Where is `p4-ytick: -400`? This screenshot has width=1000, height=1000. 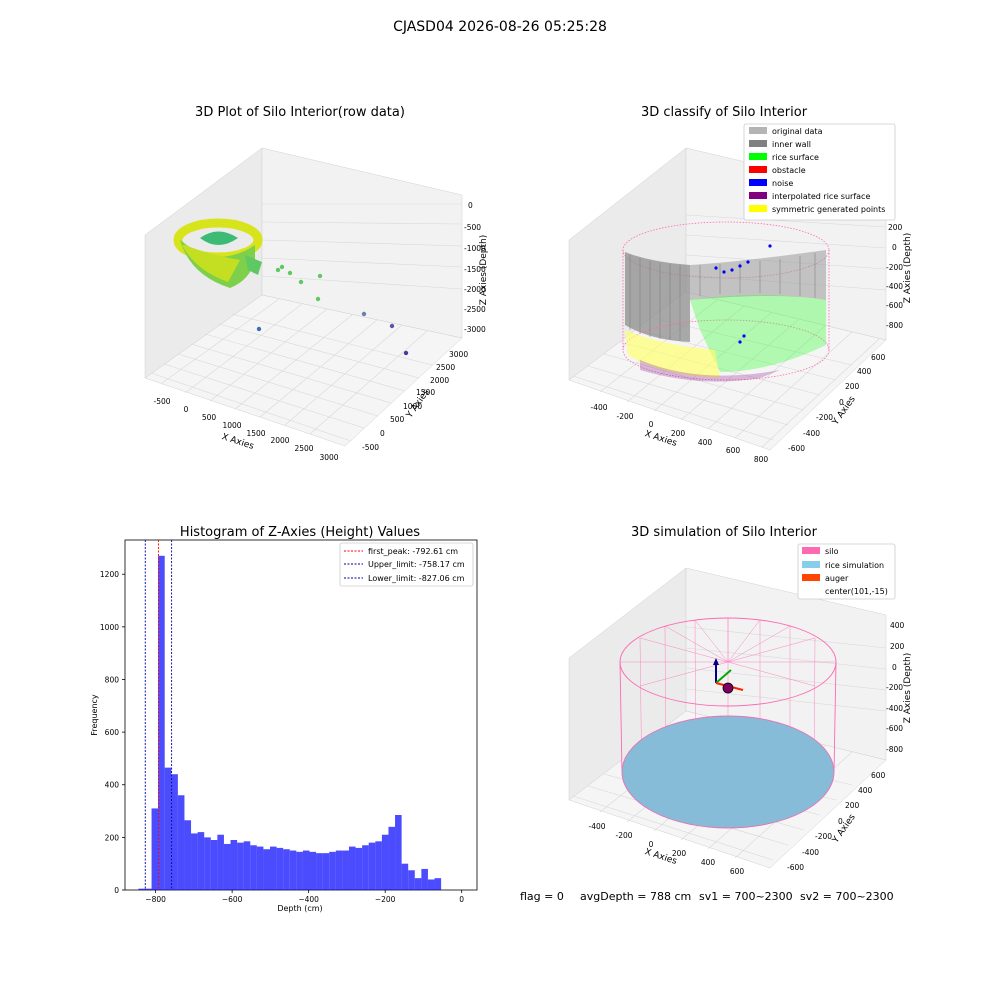
p4-ytick: -400 is located at coordinates (810, 852).